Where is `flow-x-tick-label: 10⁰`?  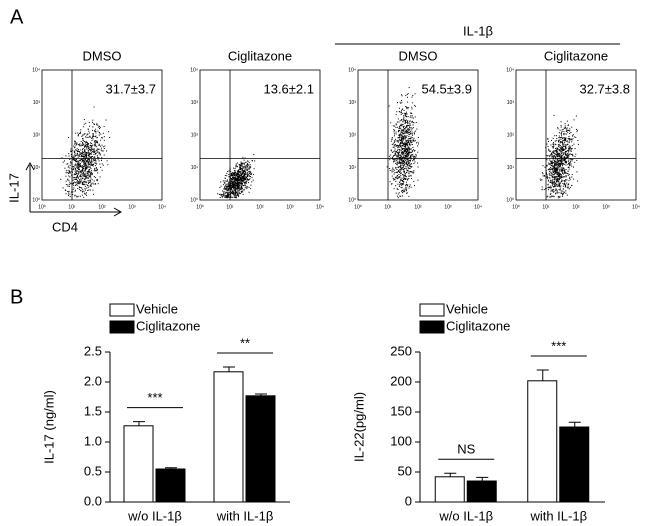 flow-x-tick-label: 10⁰ is located at coordinates (42, 207).